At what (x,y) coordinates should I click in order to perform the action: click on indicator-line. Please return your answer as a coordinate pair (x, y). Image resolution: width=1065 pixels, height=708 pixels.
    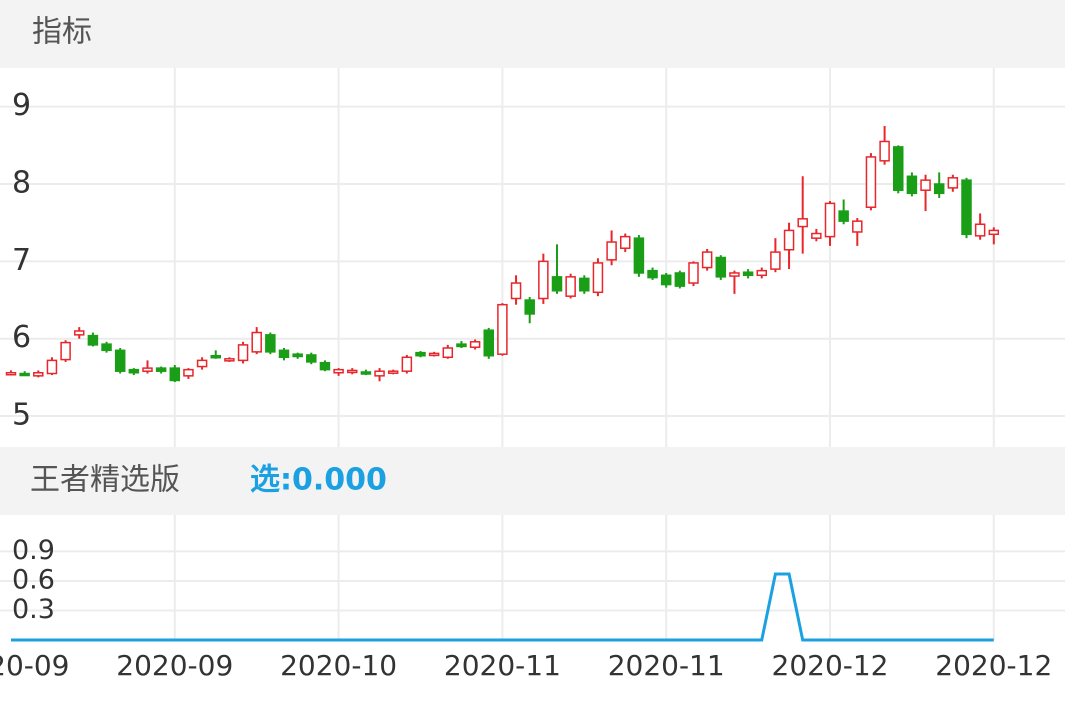
    Looking at the image, I should click on (502, 607).